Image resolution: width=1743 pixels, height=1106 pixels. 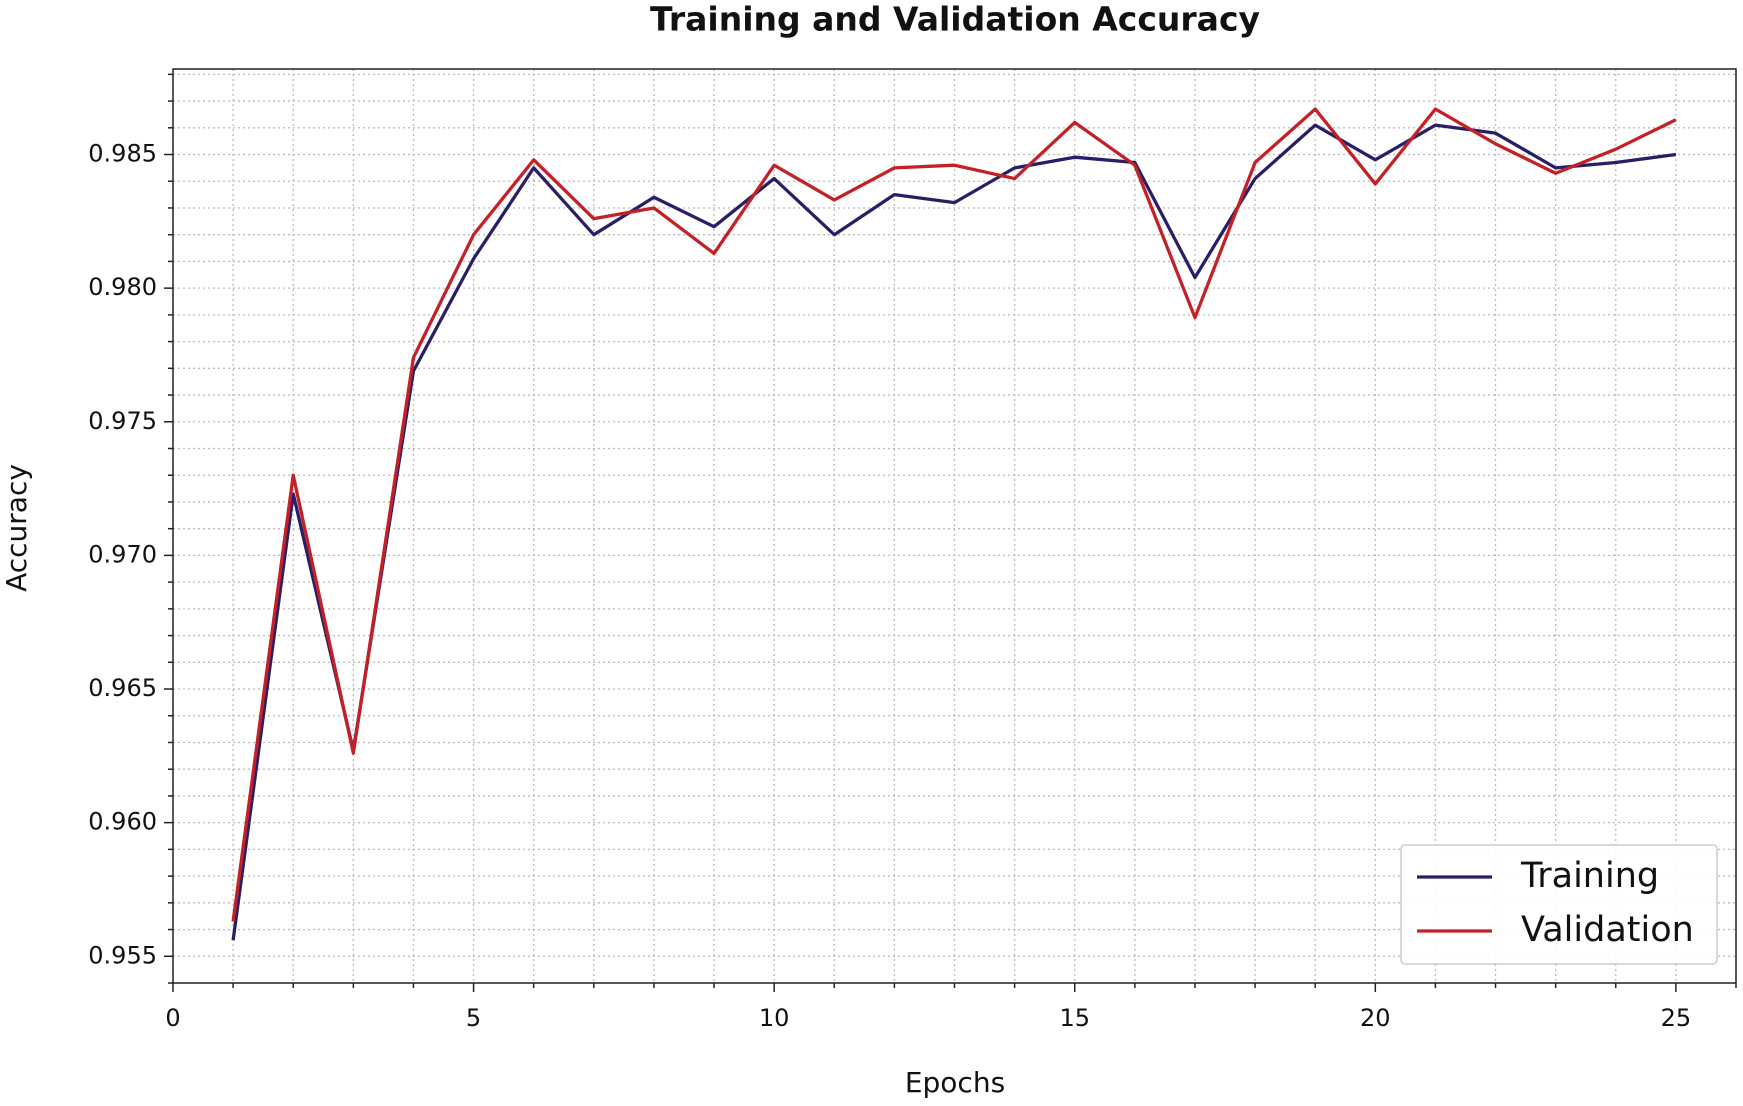 I want to click on y-tick-label: 0.980, so click(x=122, y=287).